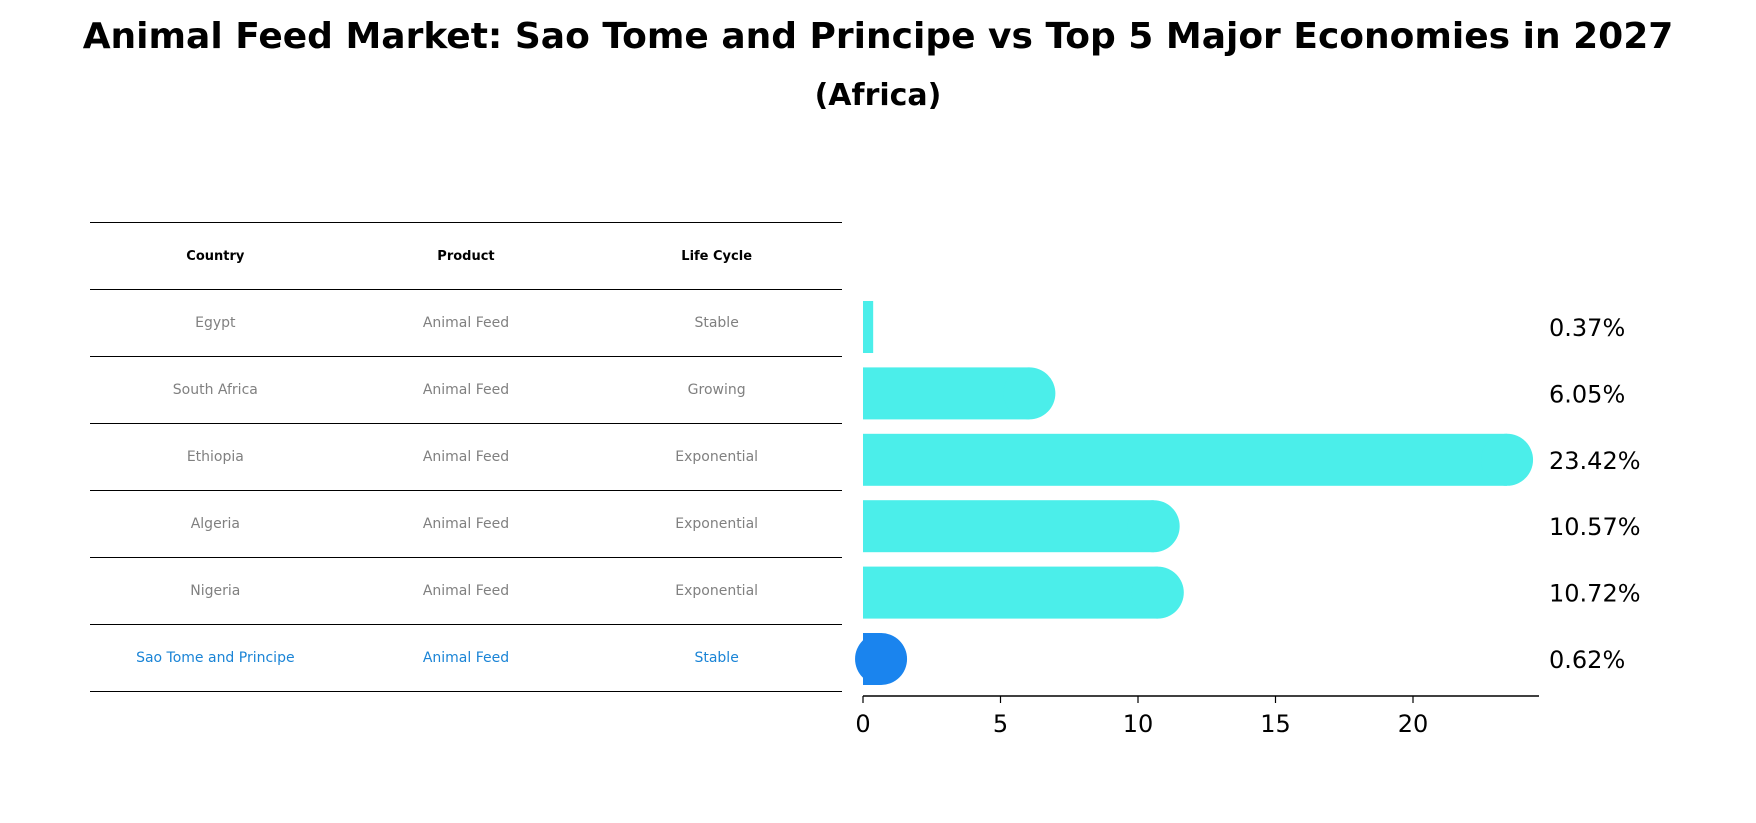 This screenshot has height=823, width=1756. What do you see at coordinates (215, 524) in the screenshot?
I see `cell-country: Algeria` at bounding box center [215, 524].